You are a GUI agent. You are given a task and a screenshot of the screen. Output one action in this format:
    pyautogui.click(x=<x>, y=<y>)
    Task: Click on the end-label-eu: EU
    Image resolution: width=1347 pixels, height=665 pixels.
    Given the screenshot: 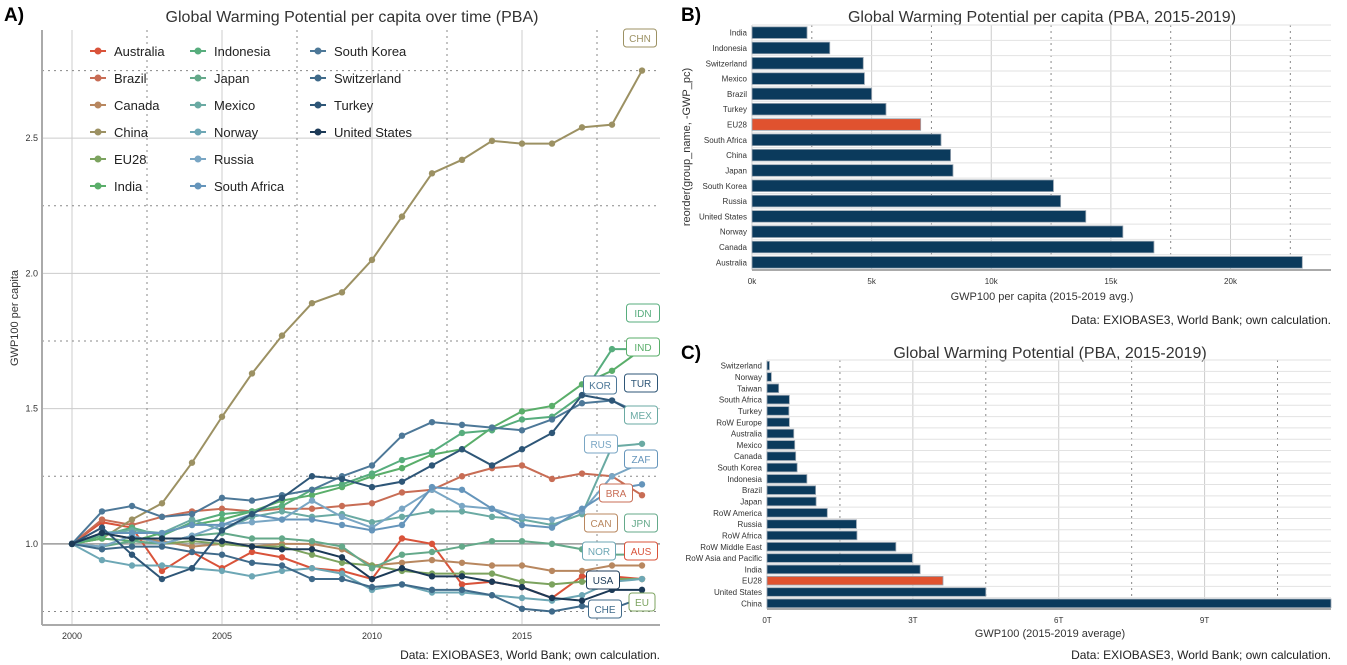 What is the action you would take?
    pyautogui.click(x=642, y=603)
    